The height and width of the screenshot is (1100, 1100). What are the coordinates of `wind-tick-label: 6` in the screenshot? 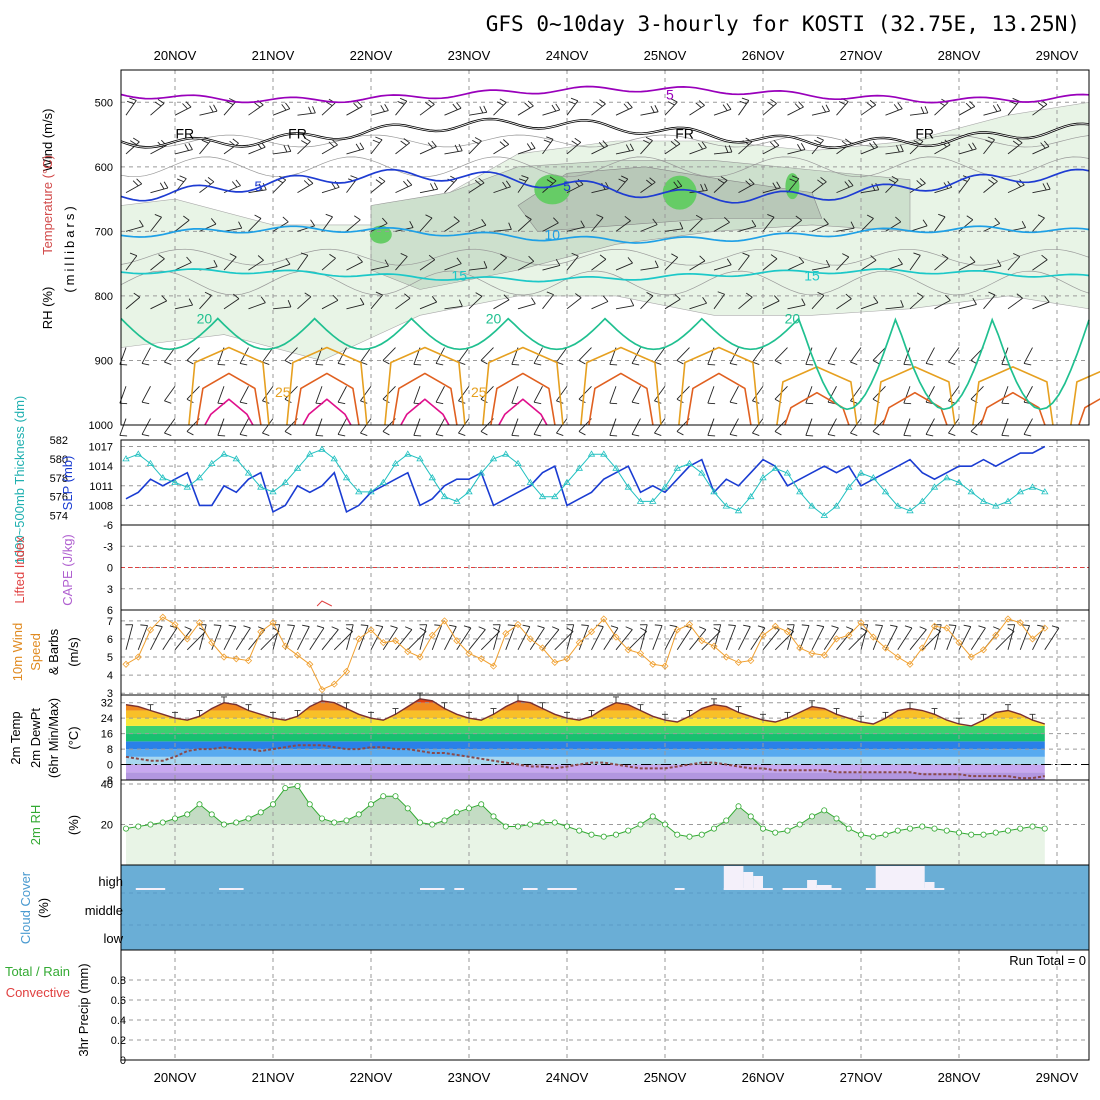 It's located at (110, 640).